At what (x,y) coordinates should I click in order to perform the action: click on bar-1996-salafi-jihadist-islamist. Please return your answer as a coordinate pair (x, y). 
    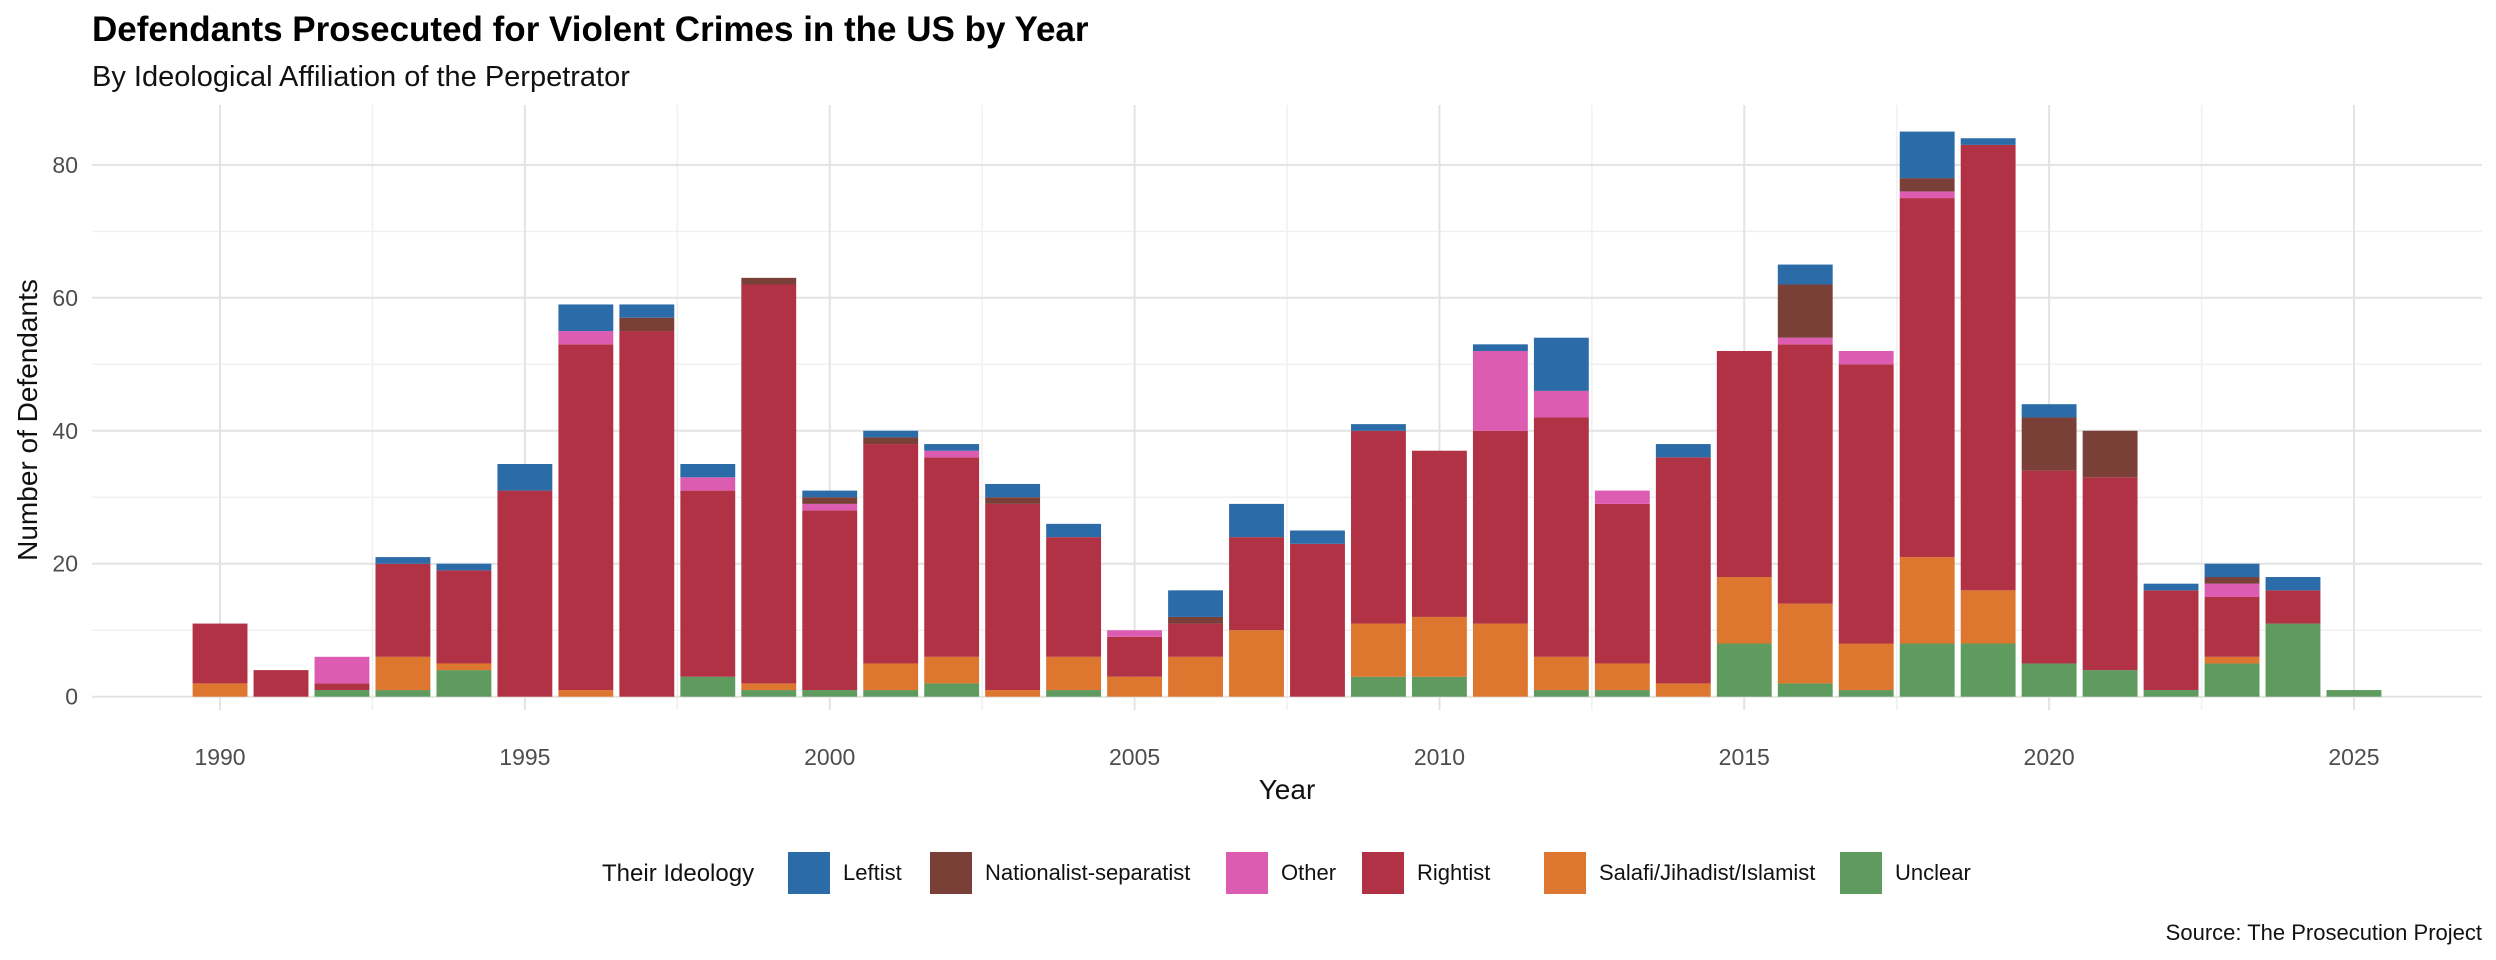
    Looking at the image, I should click on (586, 693).